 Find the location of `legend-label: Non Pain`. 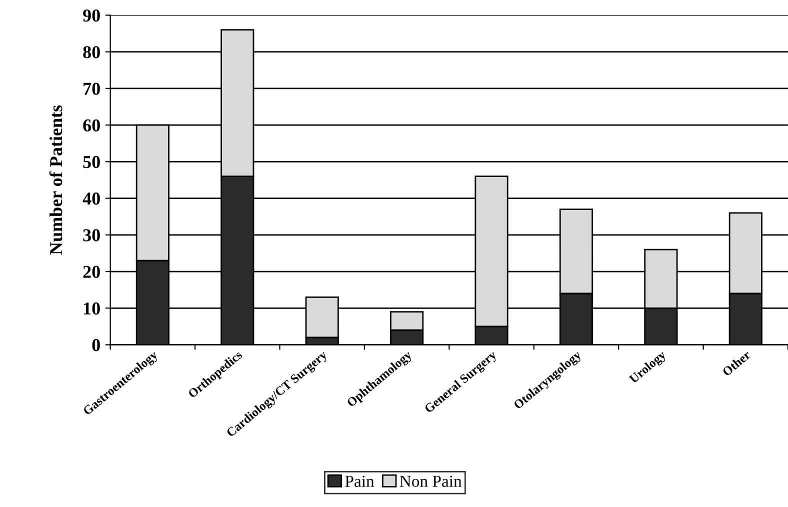

legend-label: Non Pain is located at coordinates (431, 481).